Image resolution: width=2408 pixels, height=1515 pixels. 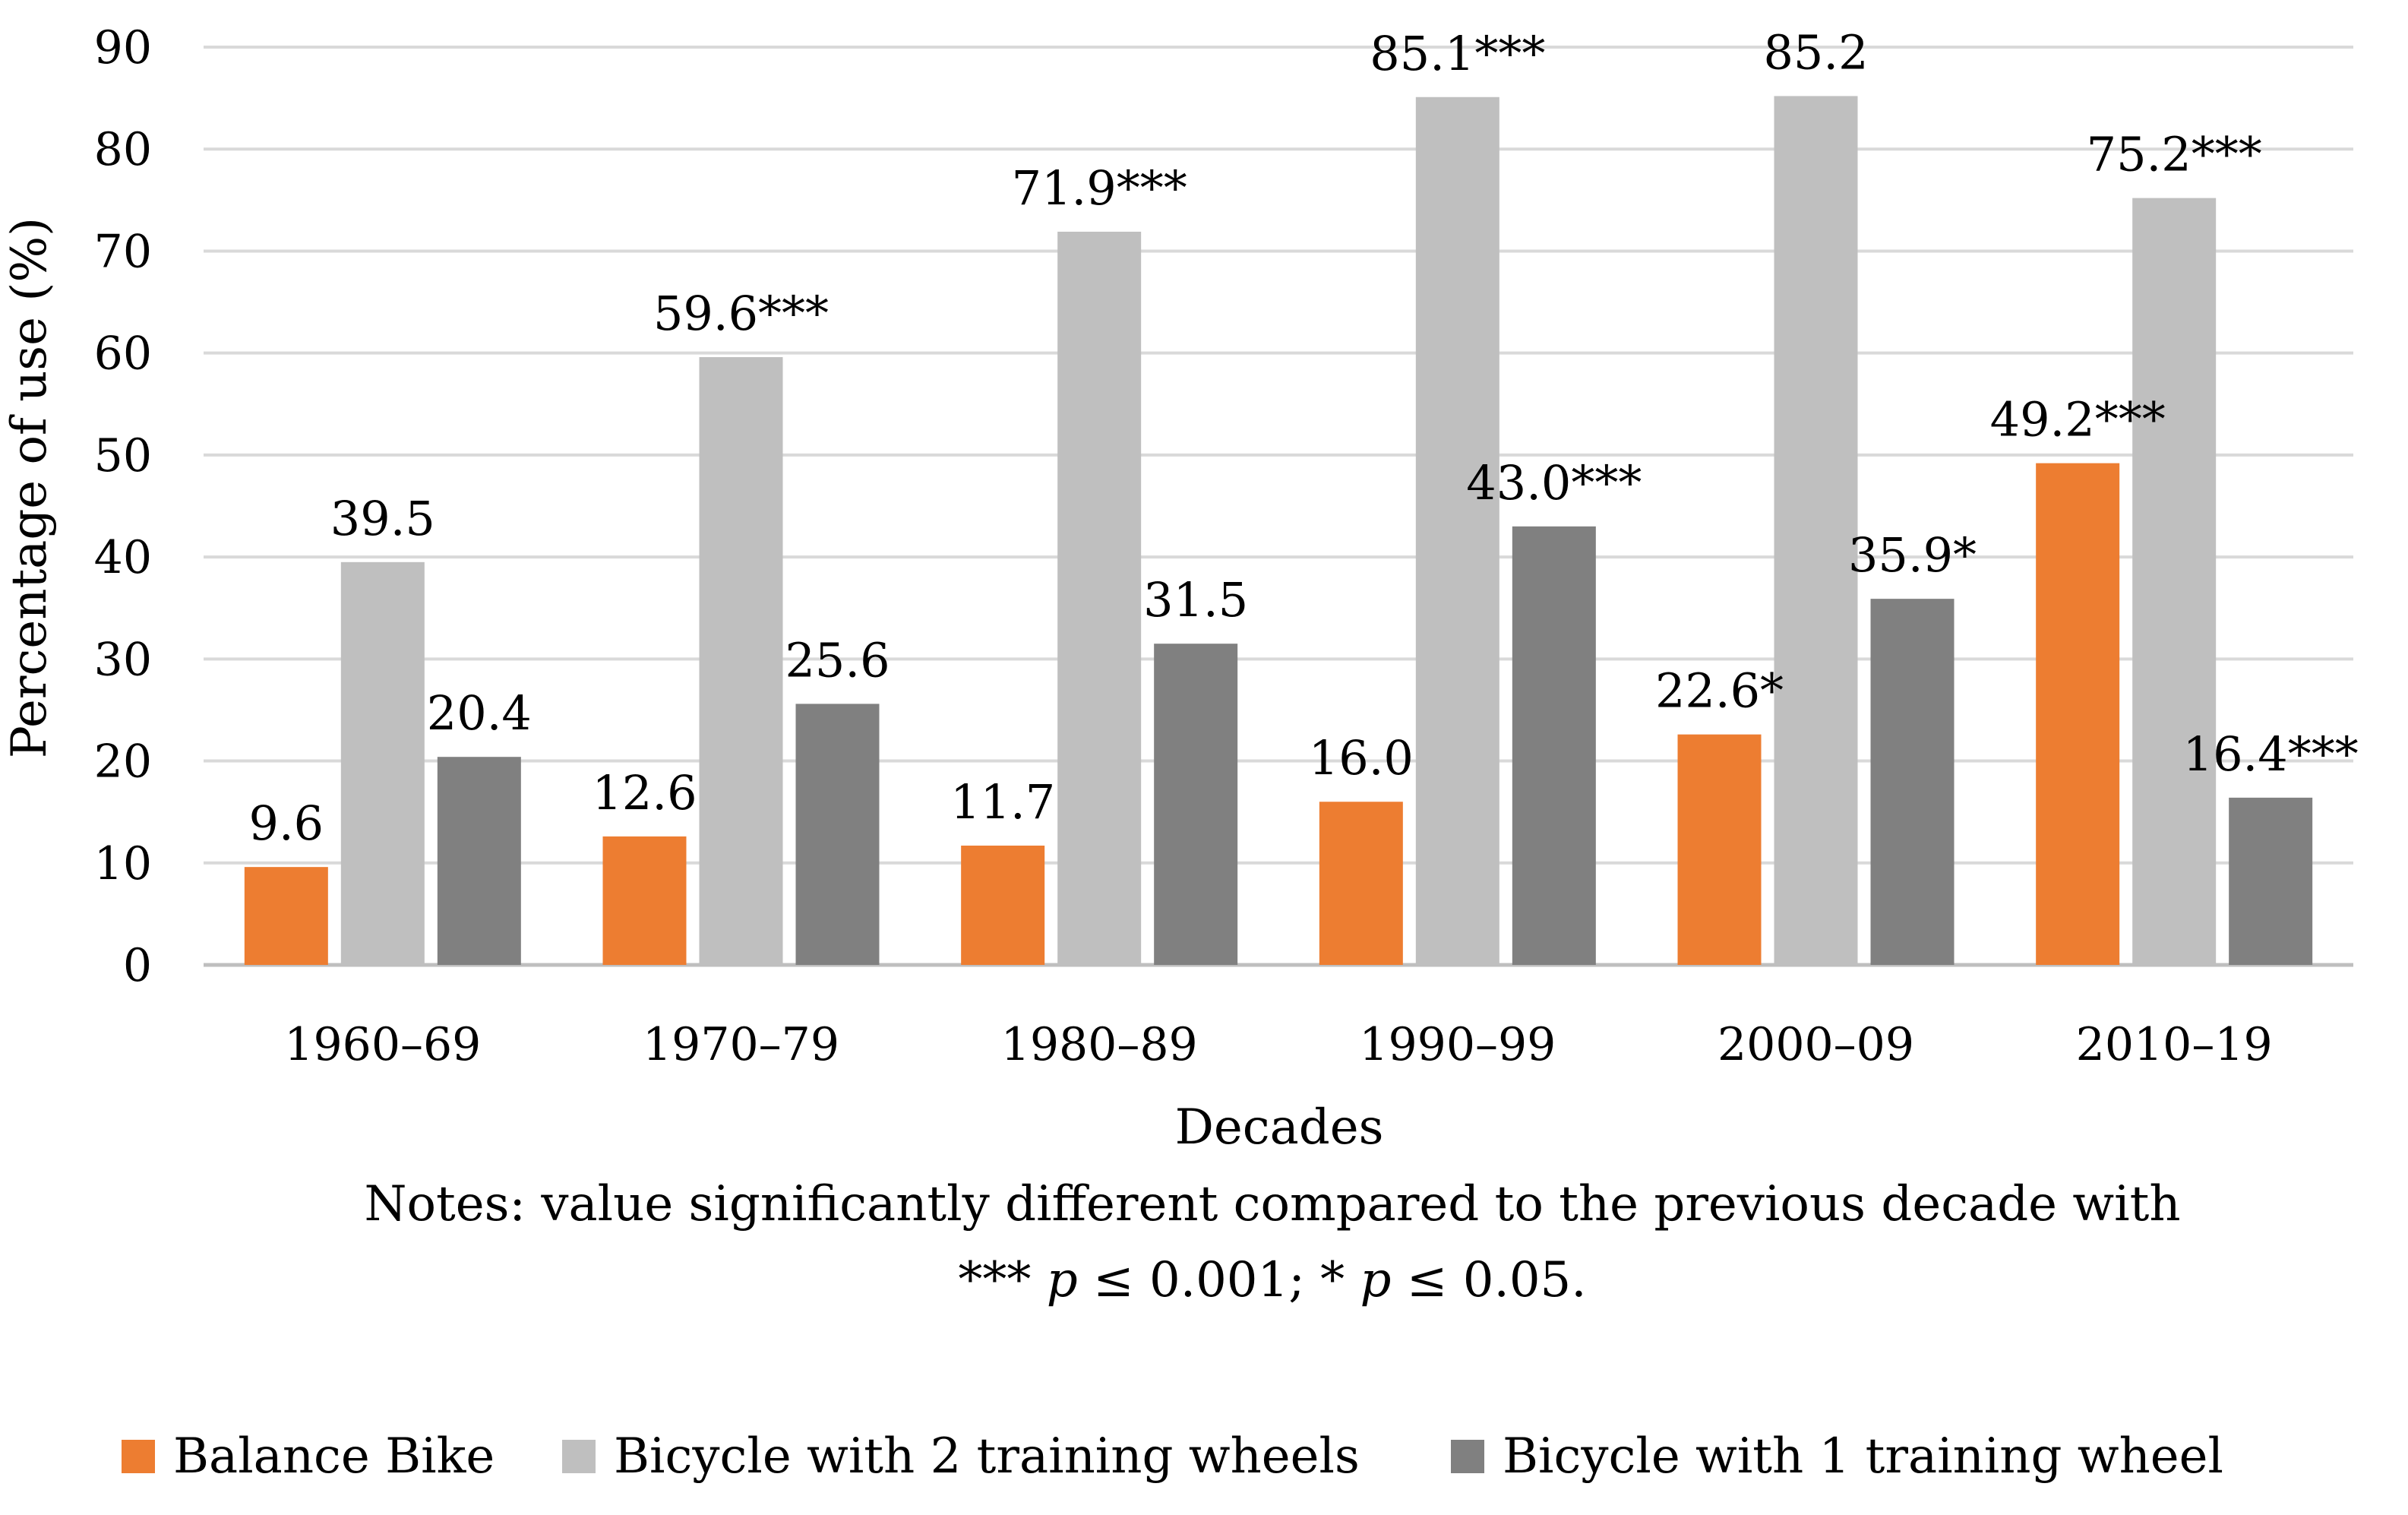 What do you see at coordinates (123, 251) in the screenshot?
I see `y-tick-label: 70` at bounding box center [123, 251].